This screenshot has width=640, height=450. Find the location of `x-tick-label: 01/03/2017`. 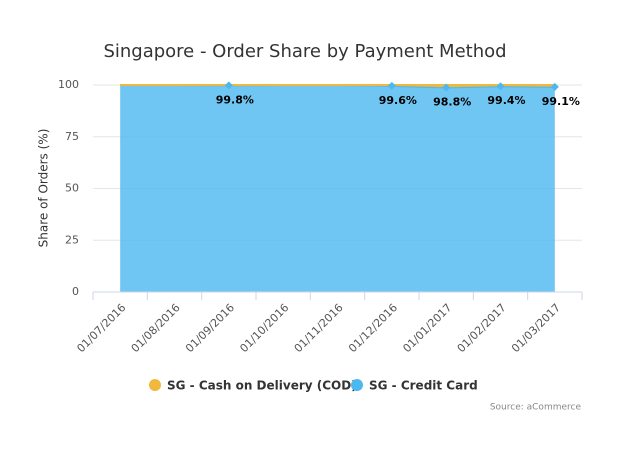

x-tick-label: 01/03/2017 is located at coordinates (536, 328).